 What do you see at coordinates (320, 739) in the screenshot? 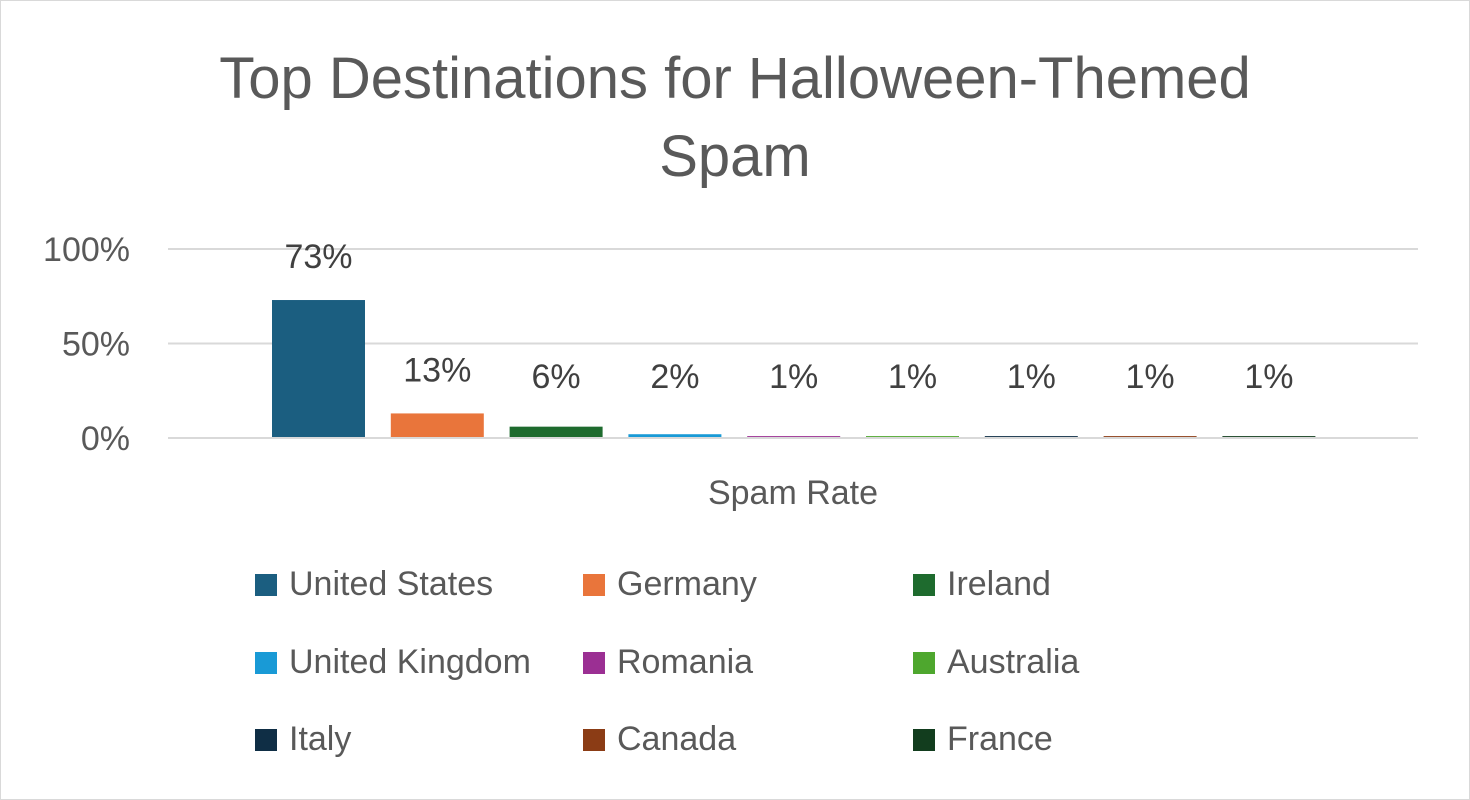
I see `legend-label: Italy` at bounding box center [320, 739].